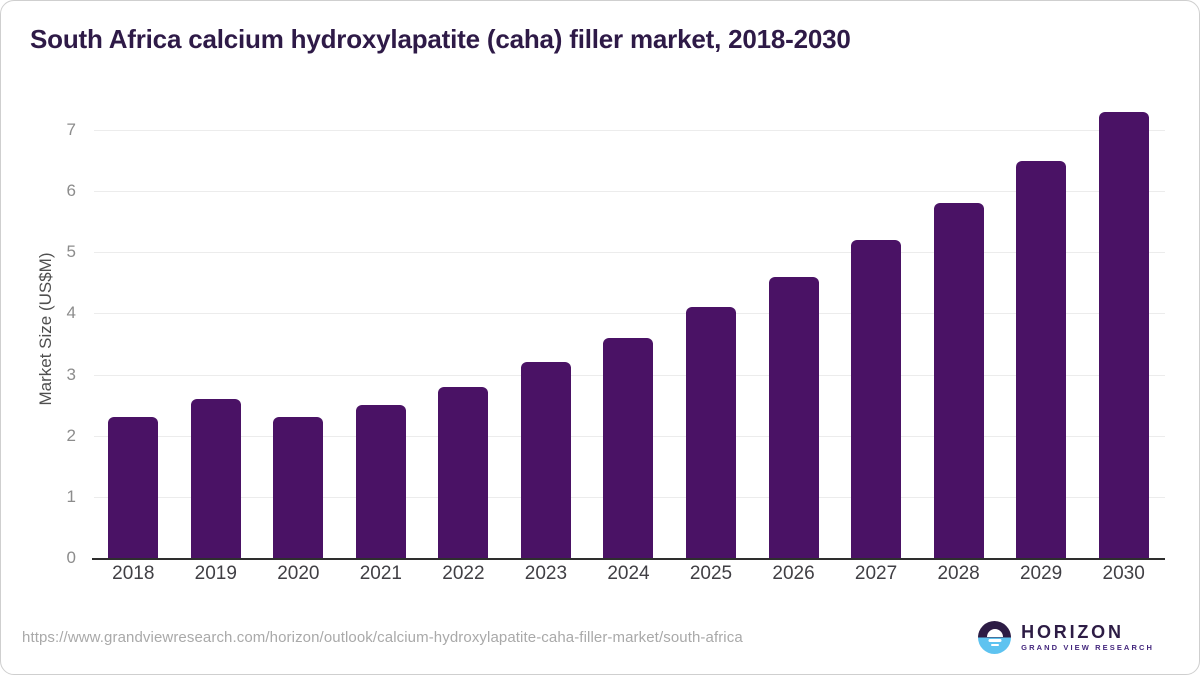 This screenshot has height=675, width=1200. What do you see at coordinates (1041, 573) in the screenshot?
I see `x-tick-label-2029: 2029` at bounding box center [1041, 573].